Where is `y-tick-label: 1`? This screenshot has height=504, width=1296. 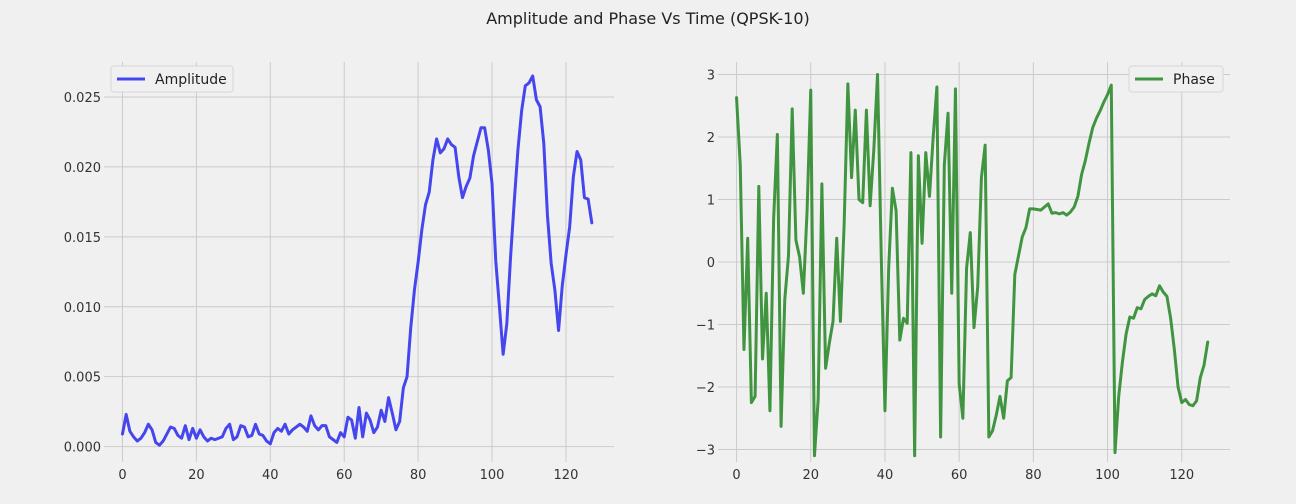
y-tick-label: 1 is located at coordinates (711, 201).